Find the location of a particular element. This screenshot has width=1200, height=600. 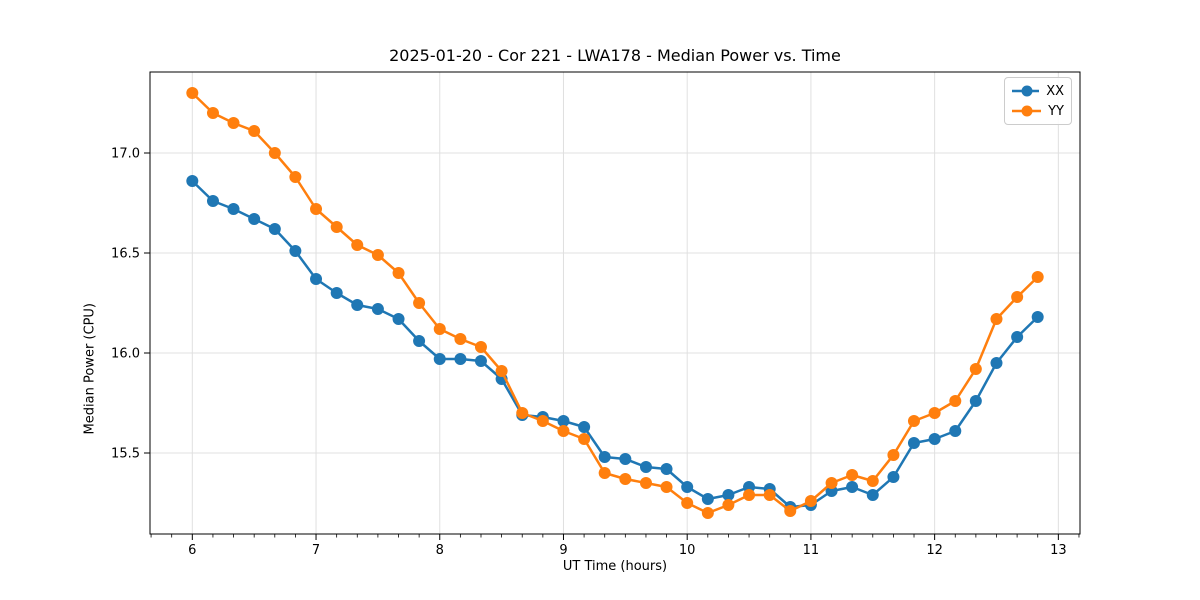

x-tick-label: 10 is located at coordinates (687, 550).